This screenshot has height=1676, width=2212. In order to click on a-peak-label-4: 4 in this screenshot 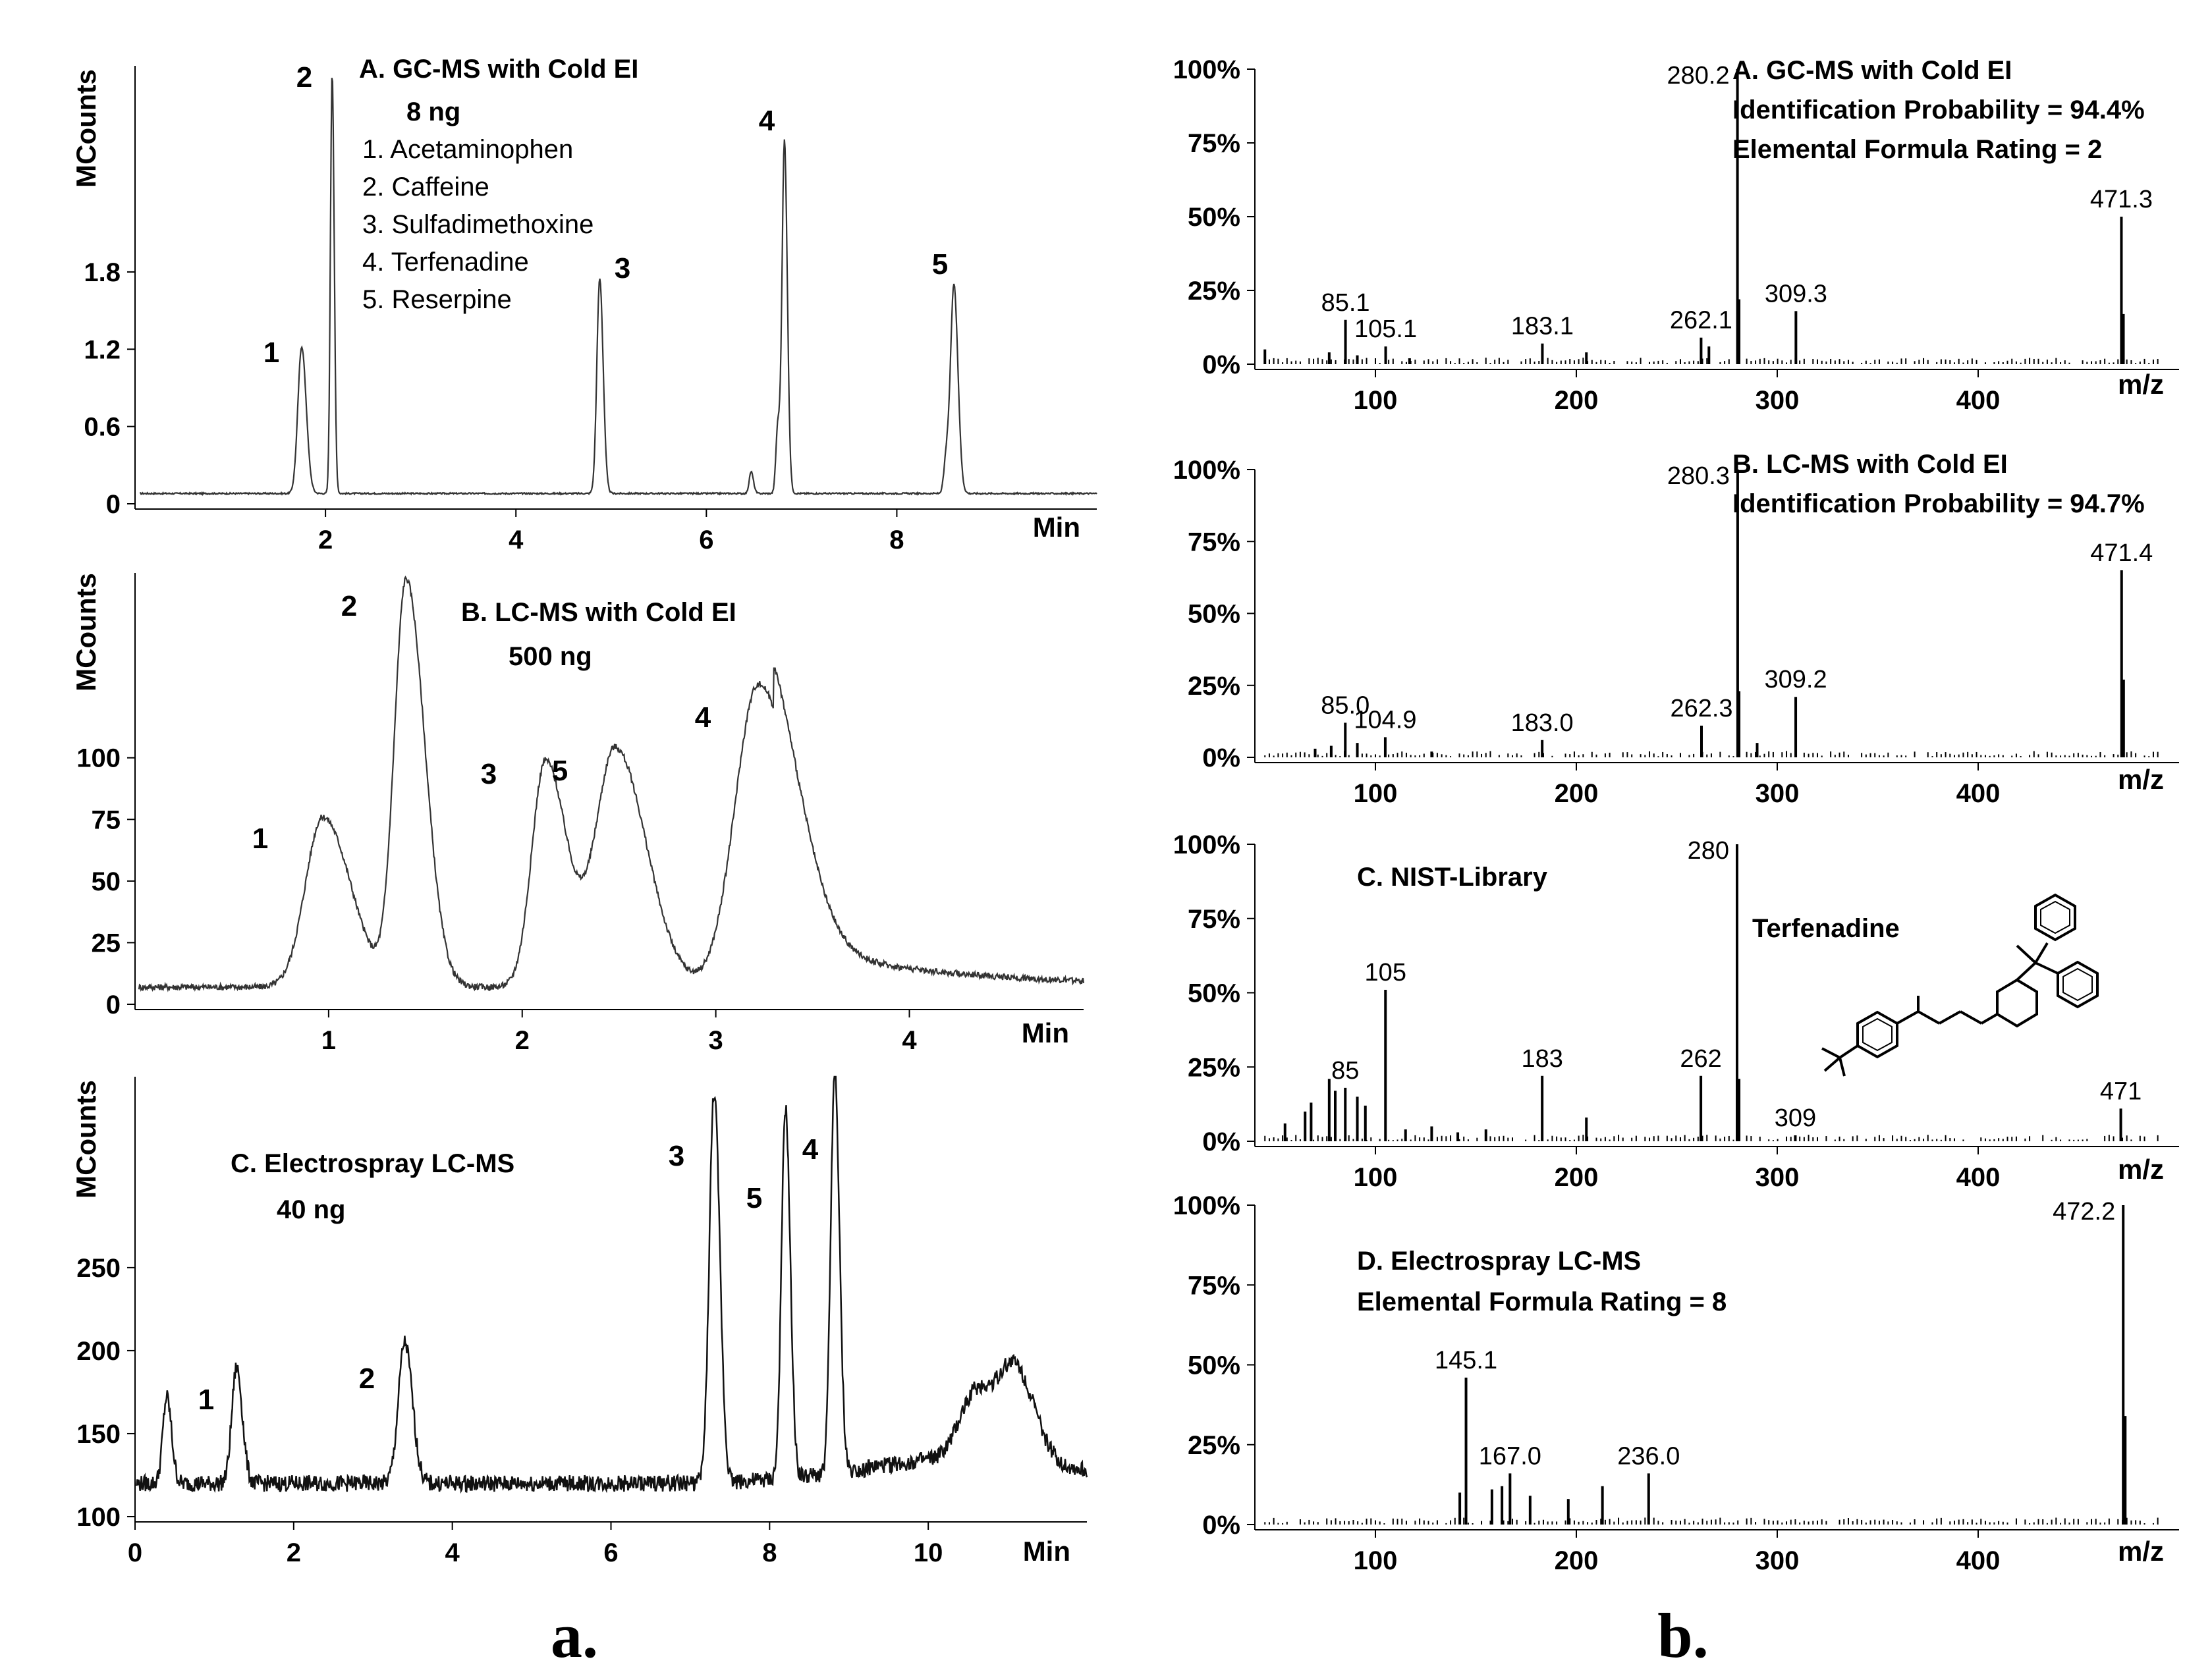, I will do `click(767, 121)`.